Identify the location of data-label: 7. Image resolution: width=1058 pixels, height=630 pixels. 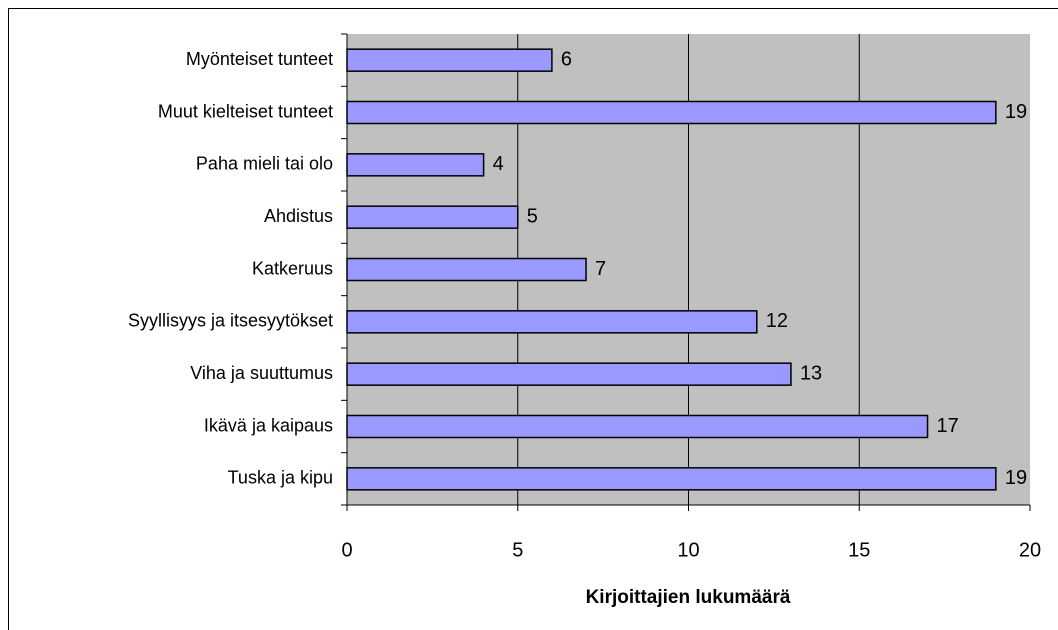
(600, 269).